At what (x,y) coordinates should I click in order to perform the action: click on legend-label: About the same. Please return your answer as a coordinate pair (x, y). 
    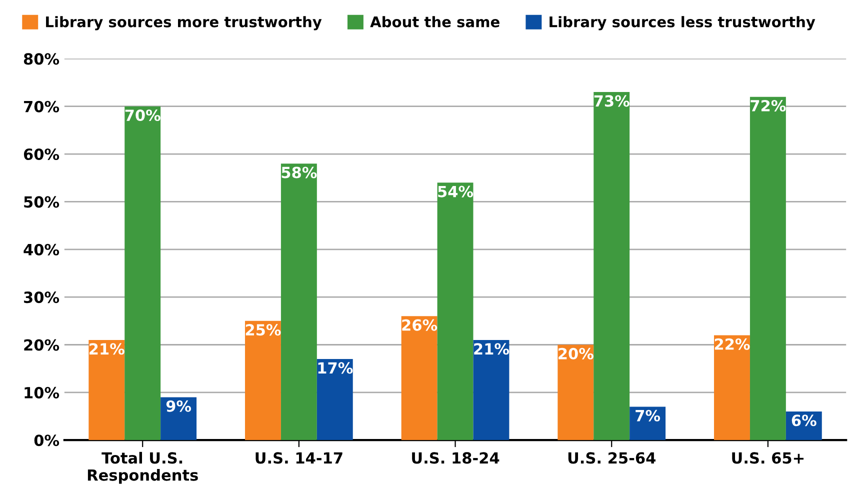
    Looking at the image, I should click on (435, 22).